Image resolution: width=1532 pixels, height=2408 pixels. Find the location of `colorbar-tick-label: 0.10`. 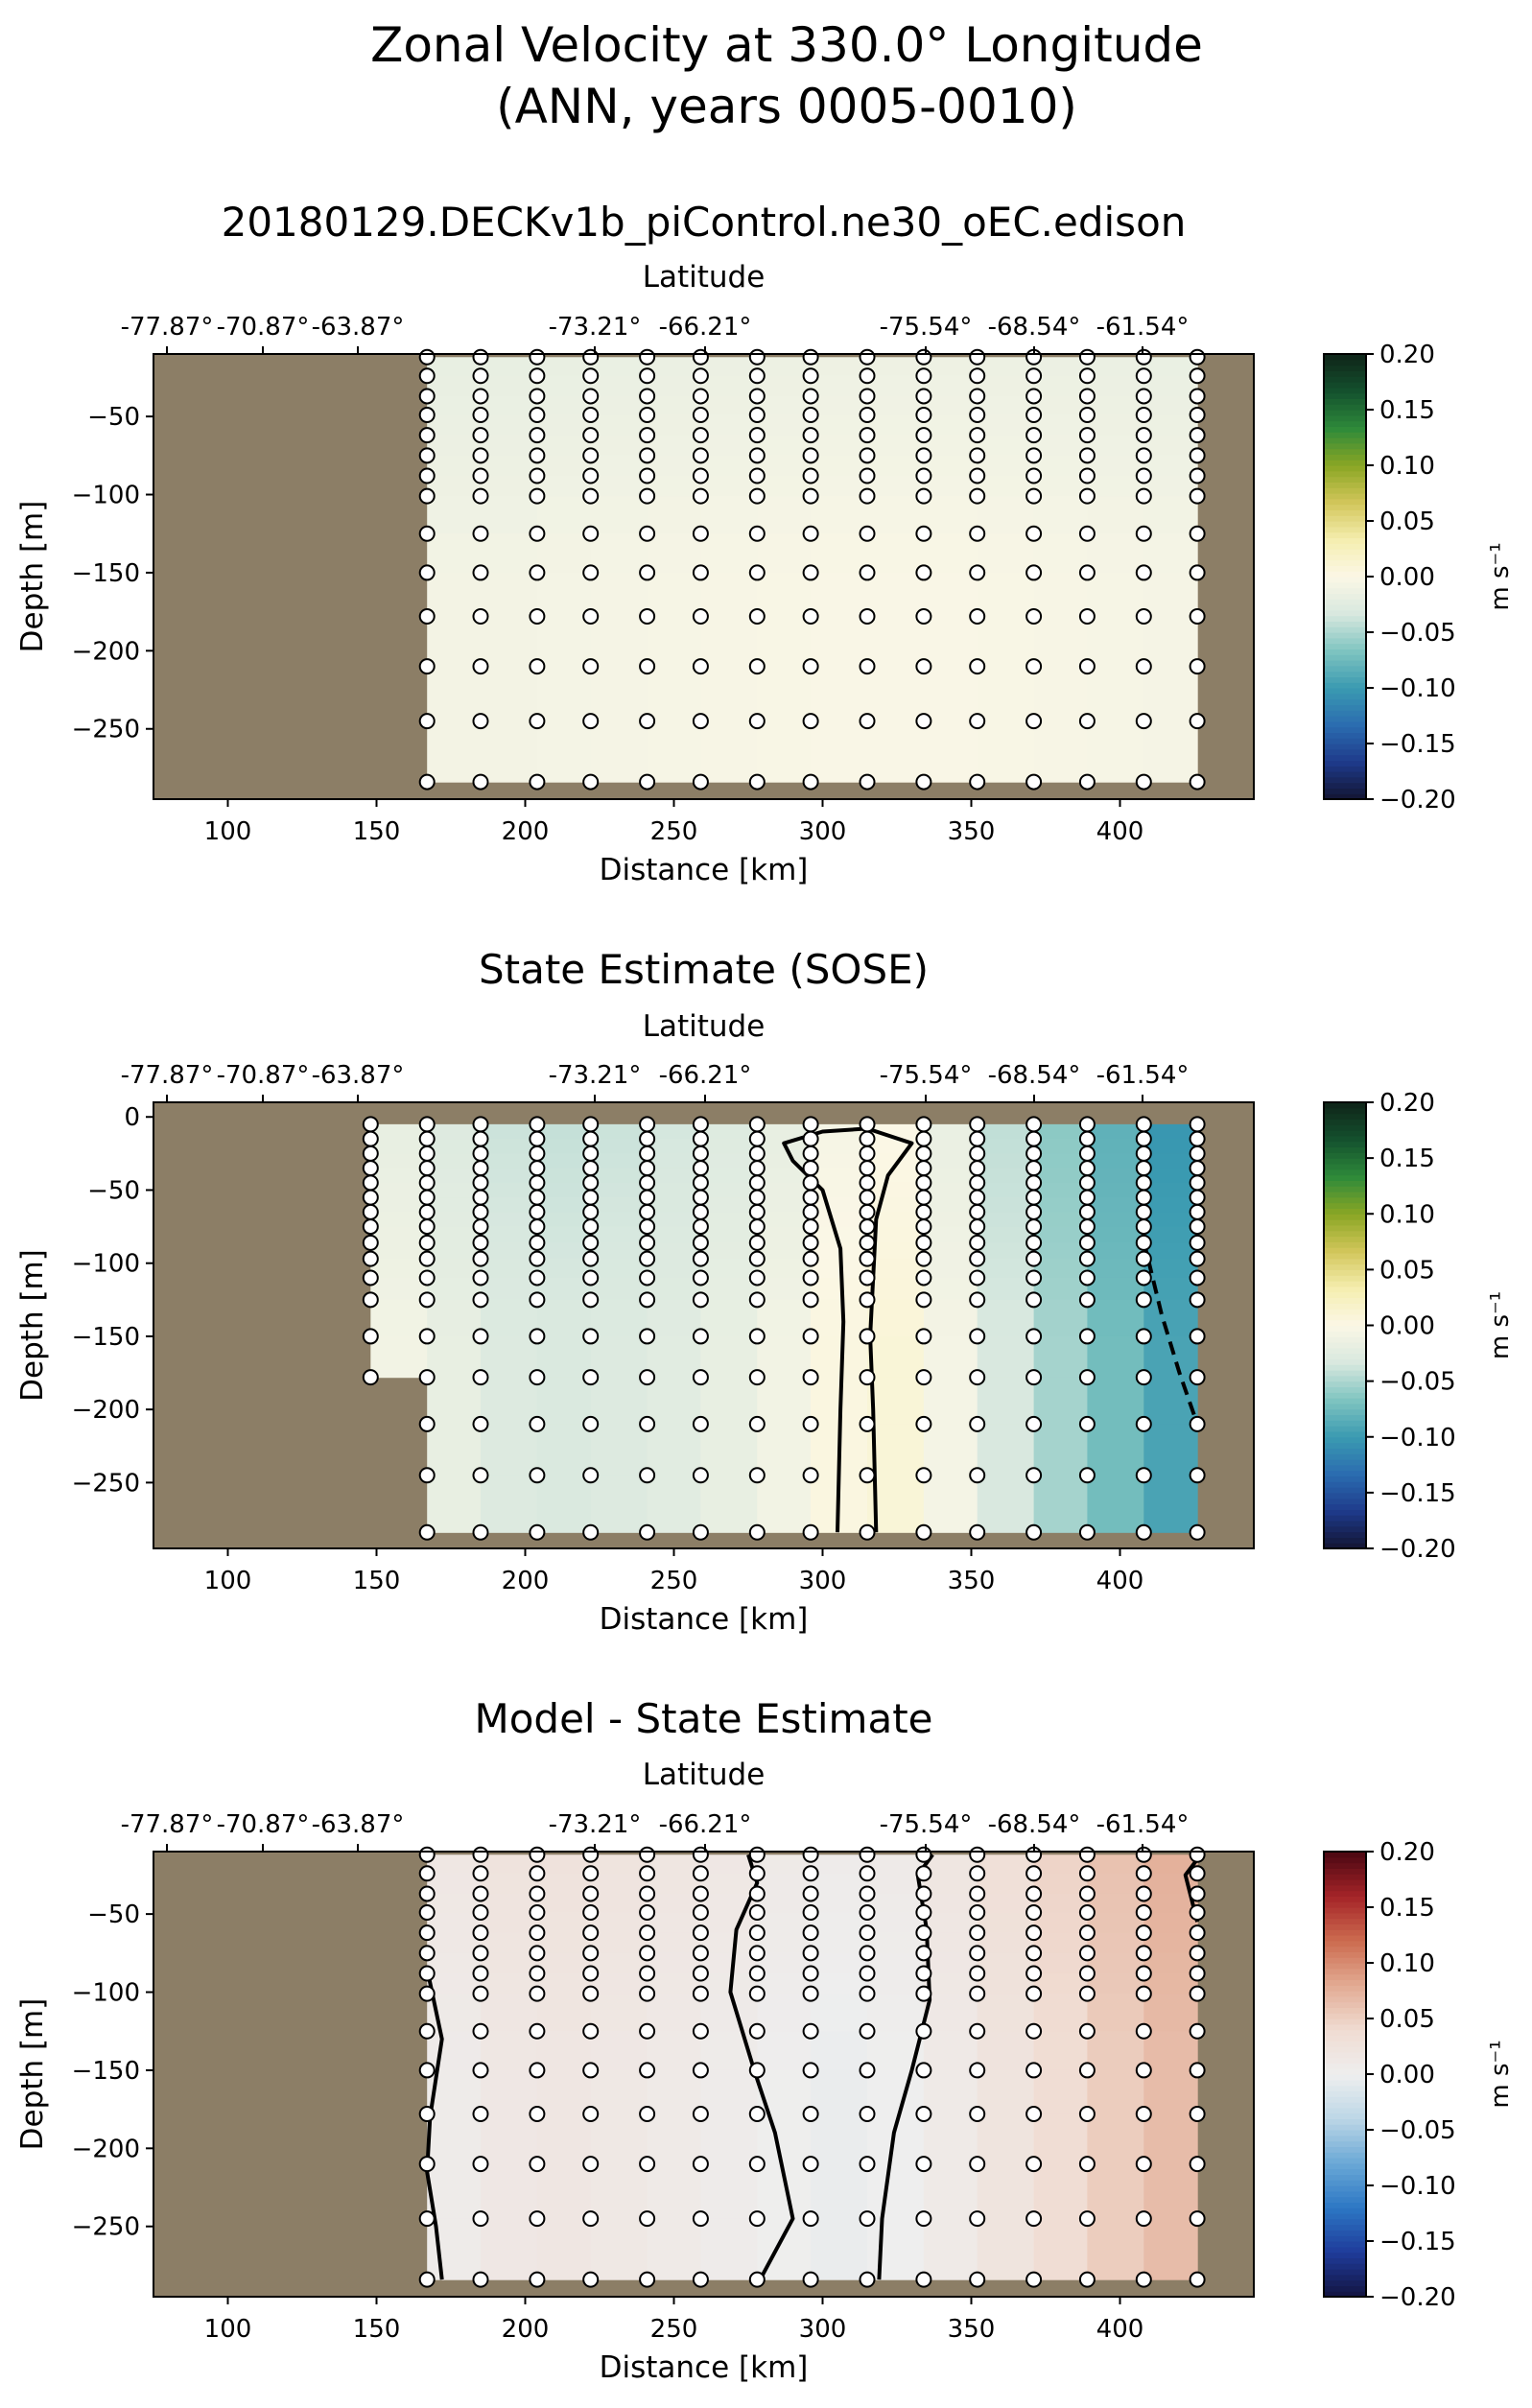

colorbar-tick-label: 0.10 is located at coordinates (1407, 1214).